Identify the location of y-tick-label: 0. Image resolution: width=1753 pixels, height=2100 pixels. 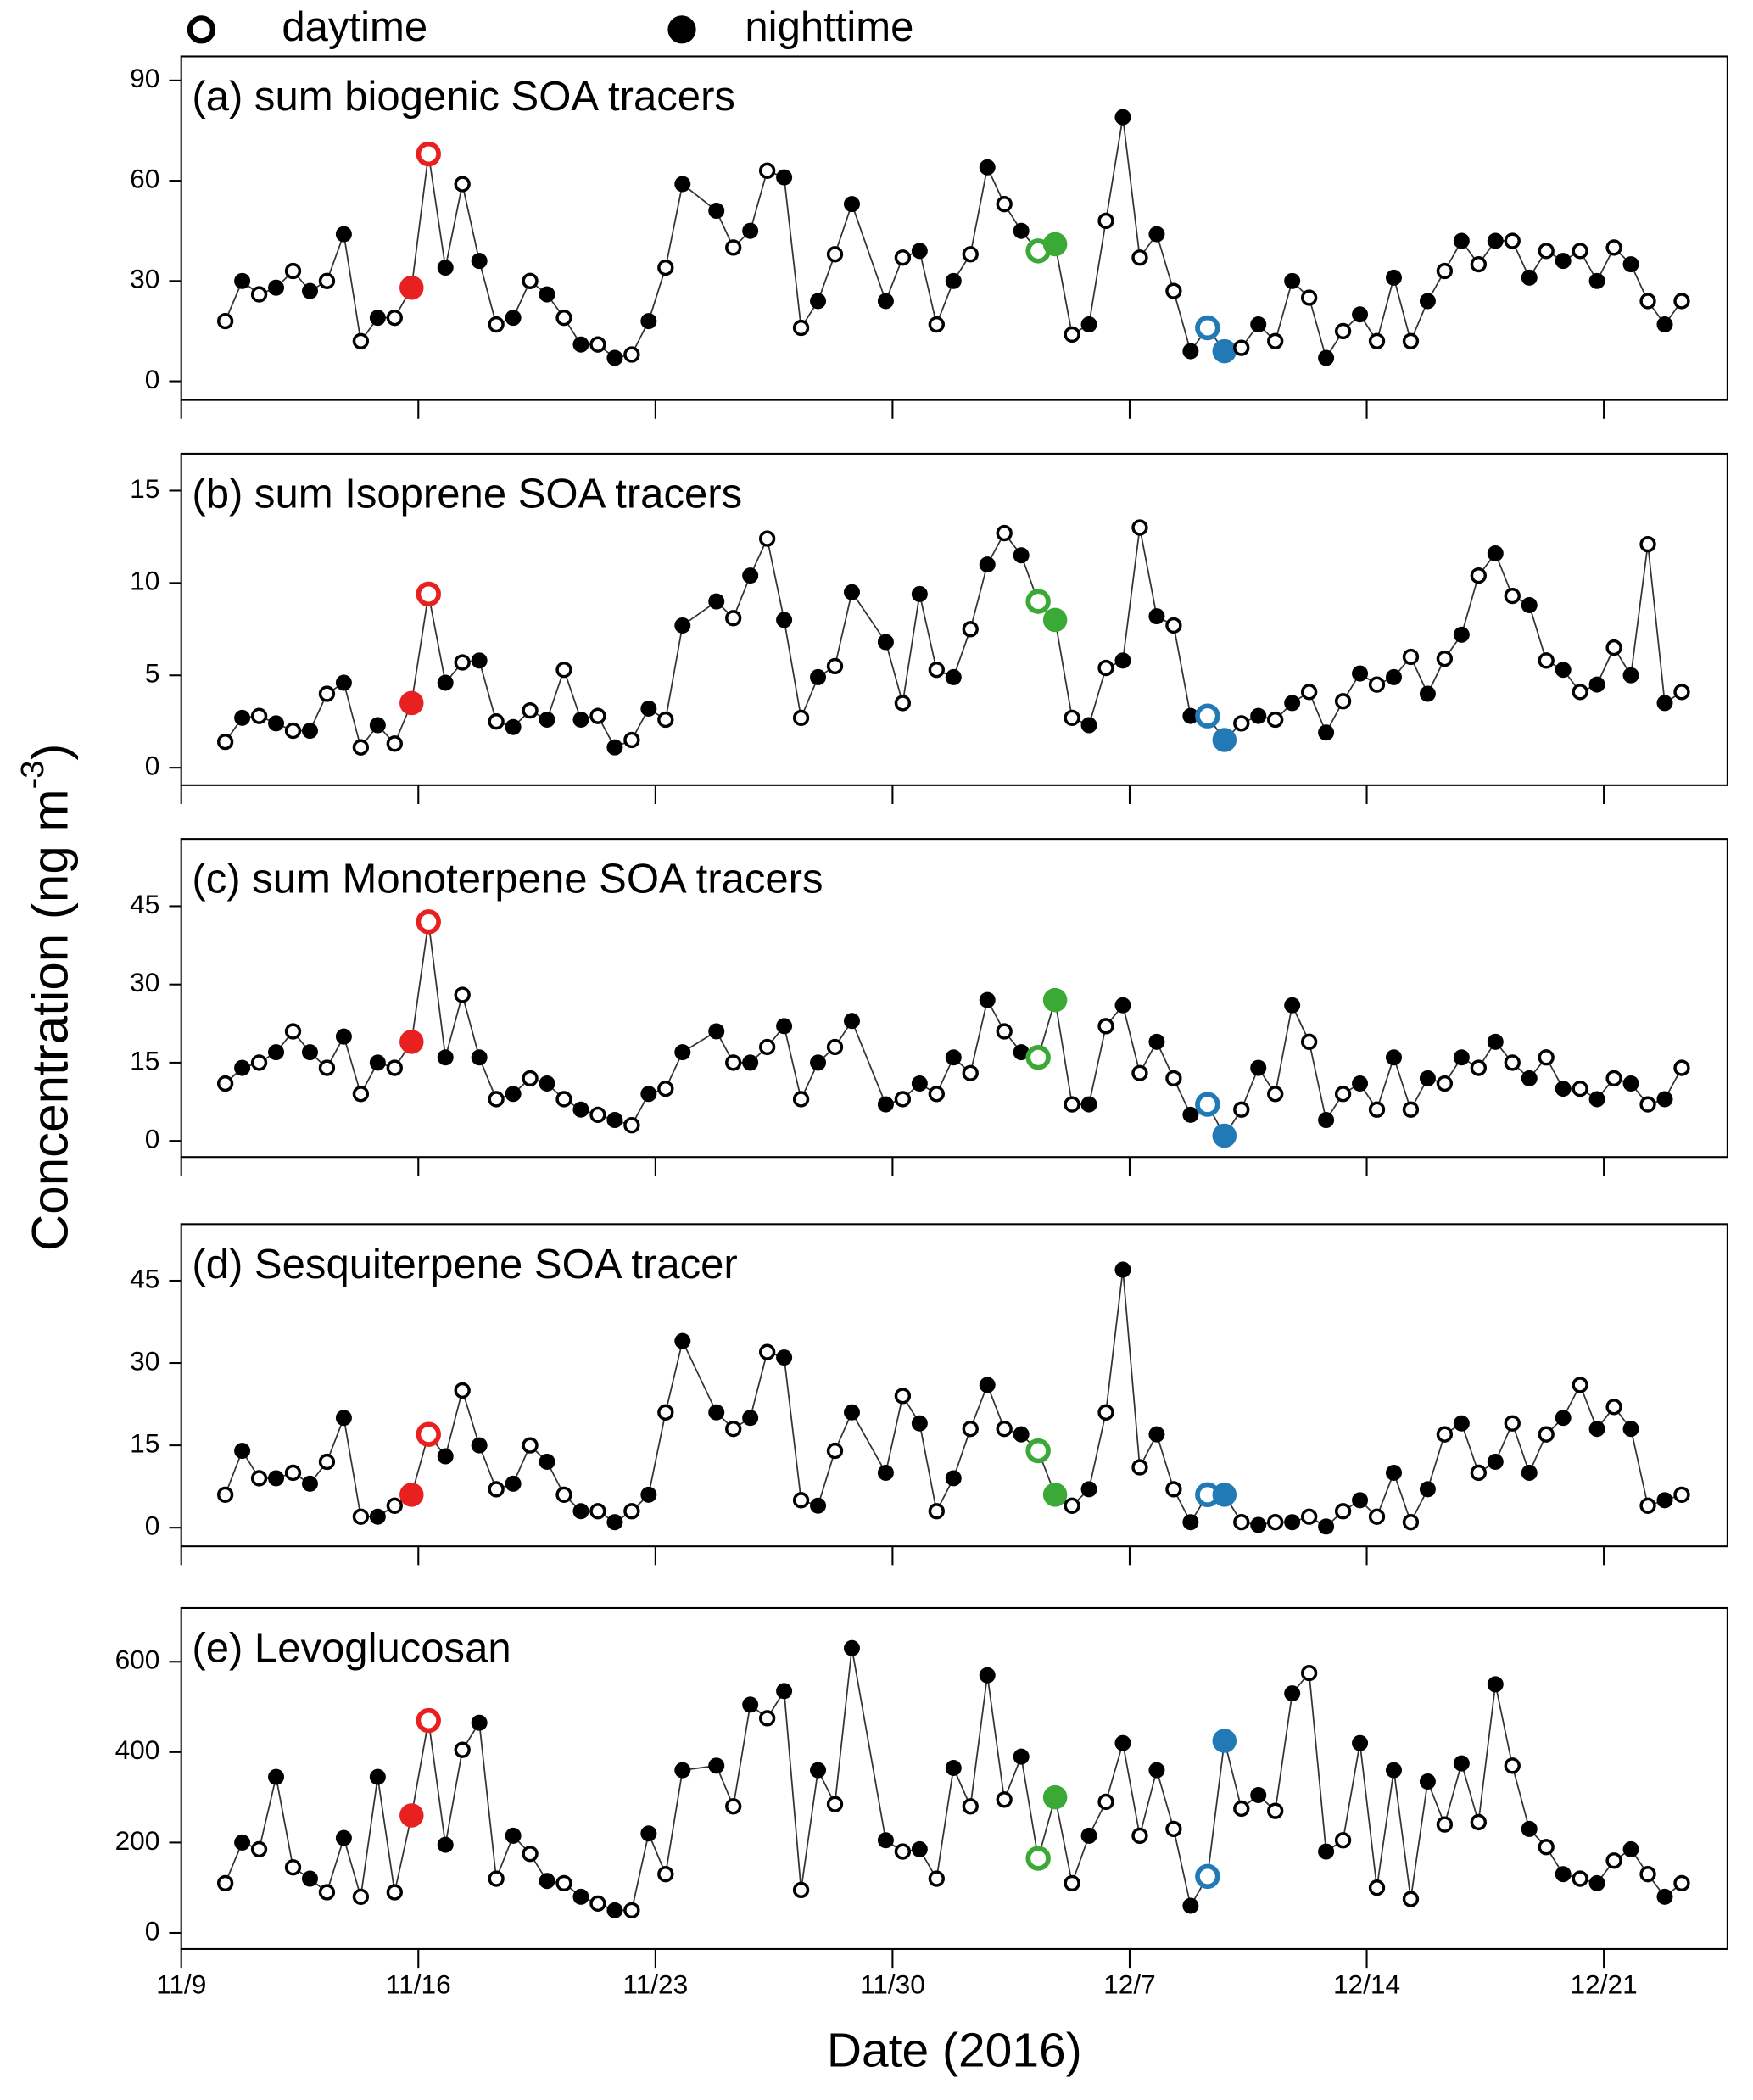
(153, 1931).